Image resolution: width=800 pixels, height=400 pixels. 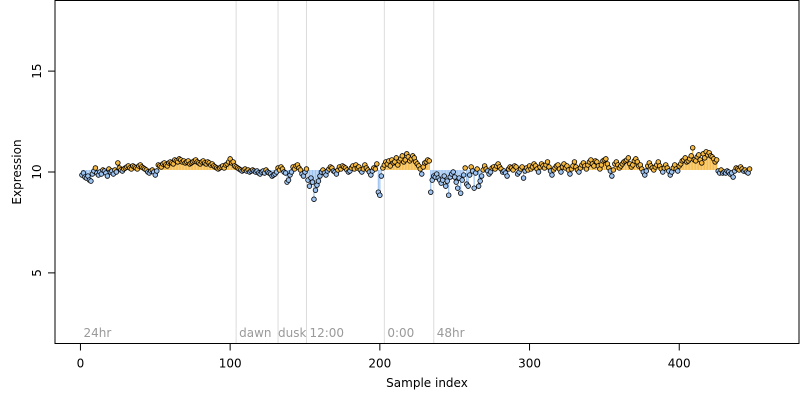 I want to click on x-tick-label-3: 300, so click(x=529, y=364).